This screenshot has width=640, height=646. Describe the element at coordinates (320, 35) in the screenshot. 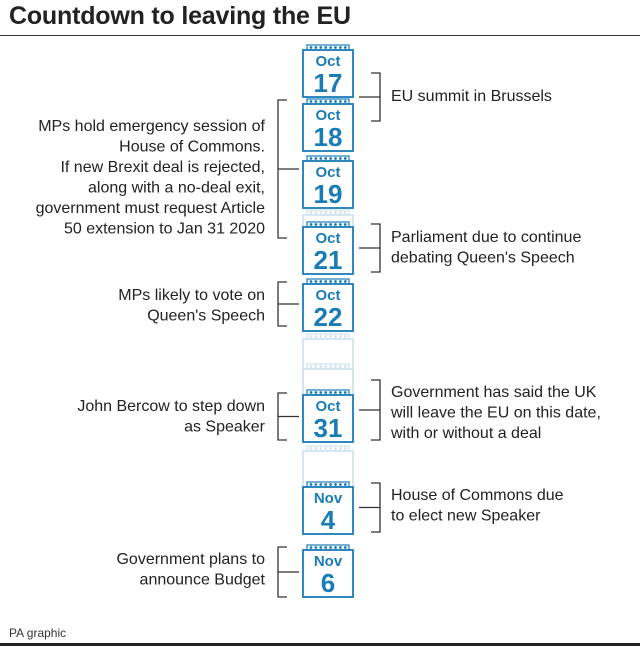

I see `title-divider` at that location.